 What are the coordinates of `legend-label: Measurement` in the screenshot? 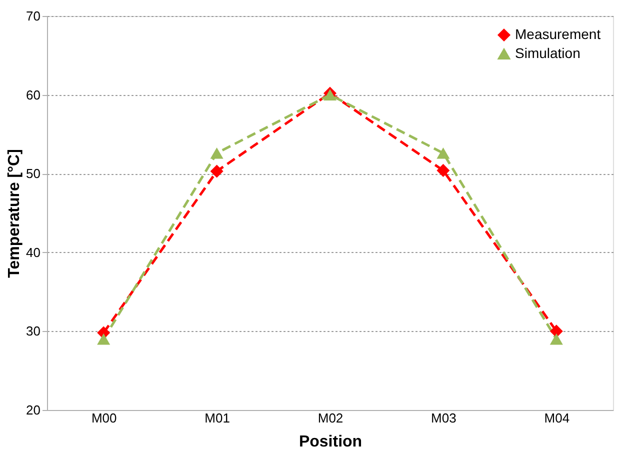 It's located at (558, 34).